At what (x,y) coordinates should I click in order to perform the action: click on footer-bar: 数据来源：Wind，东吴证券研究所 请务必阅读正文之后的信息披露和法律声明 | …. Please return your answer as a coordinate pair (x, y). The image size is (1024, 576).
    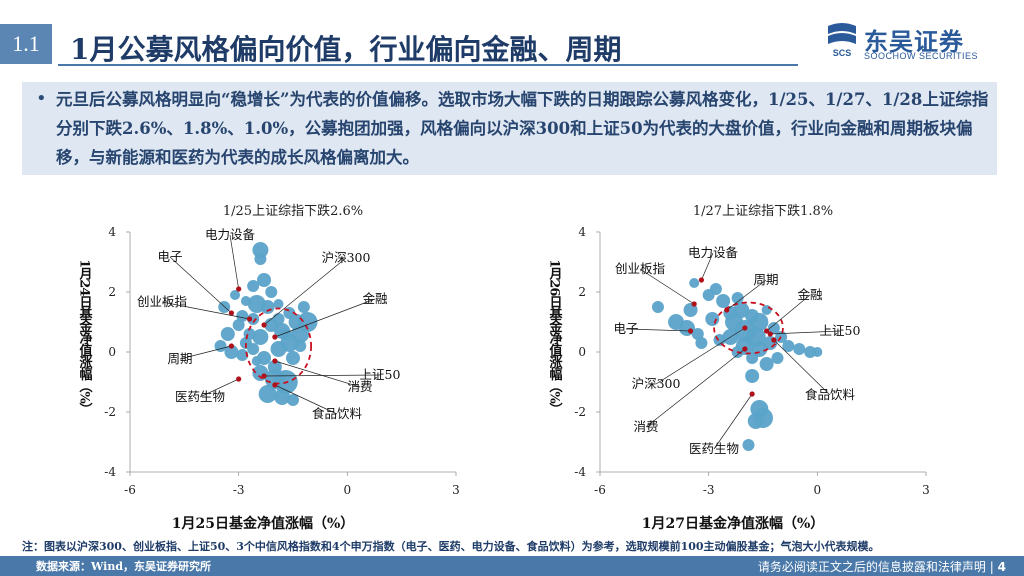
    Looking at the image, I should click on (512, 566).